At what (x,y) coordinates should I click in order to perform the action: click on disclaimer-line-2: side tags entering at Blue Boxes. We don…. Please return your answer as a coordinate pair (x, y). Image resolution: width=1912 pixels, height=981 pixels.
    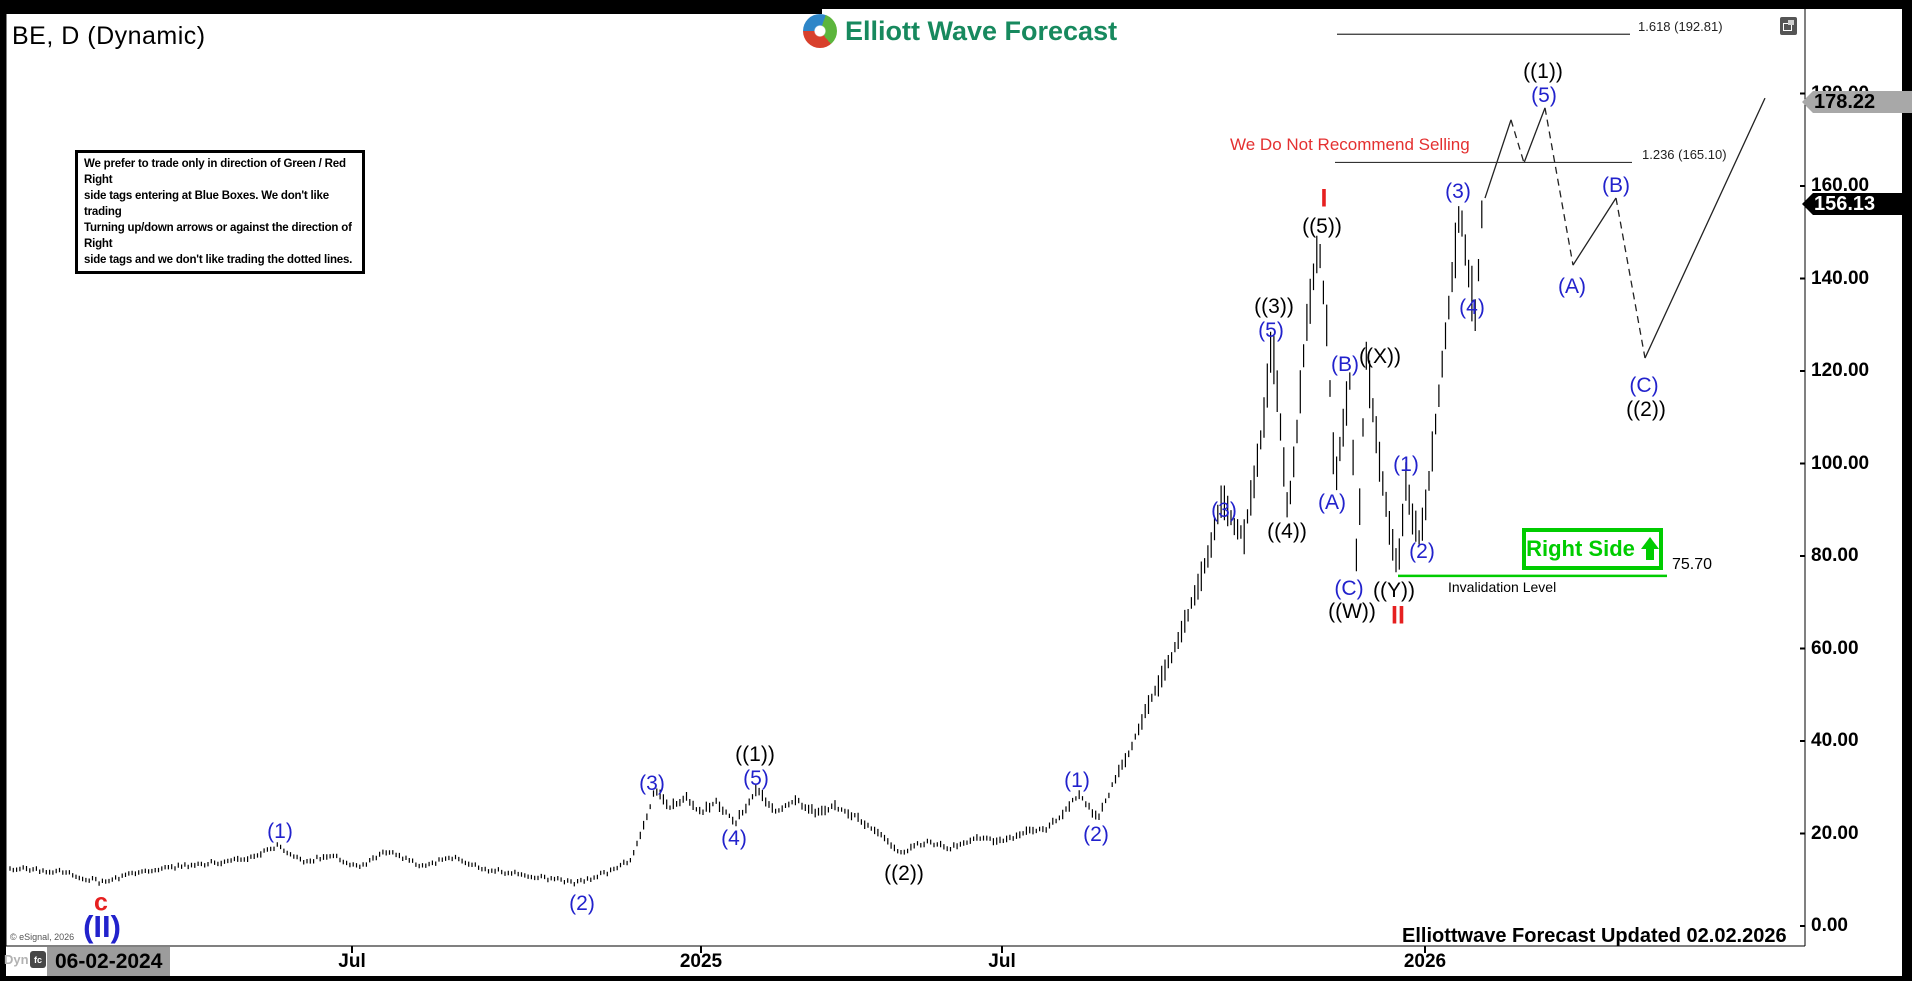
    Looking at the image, I should click on (206, 204).